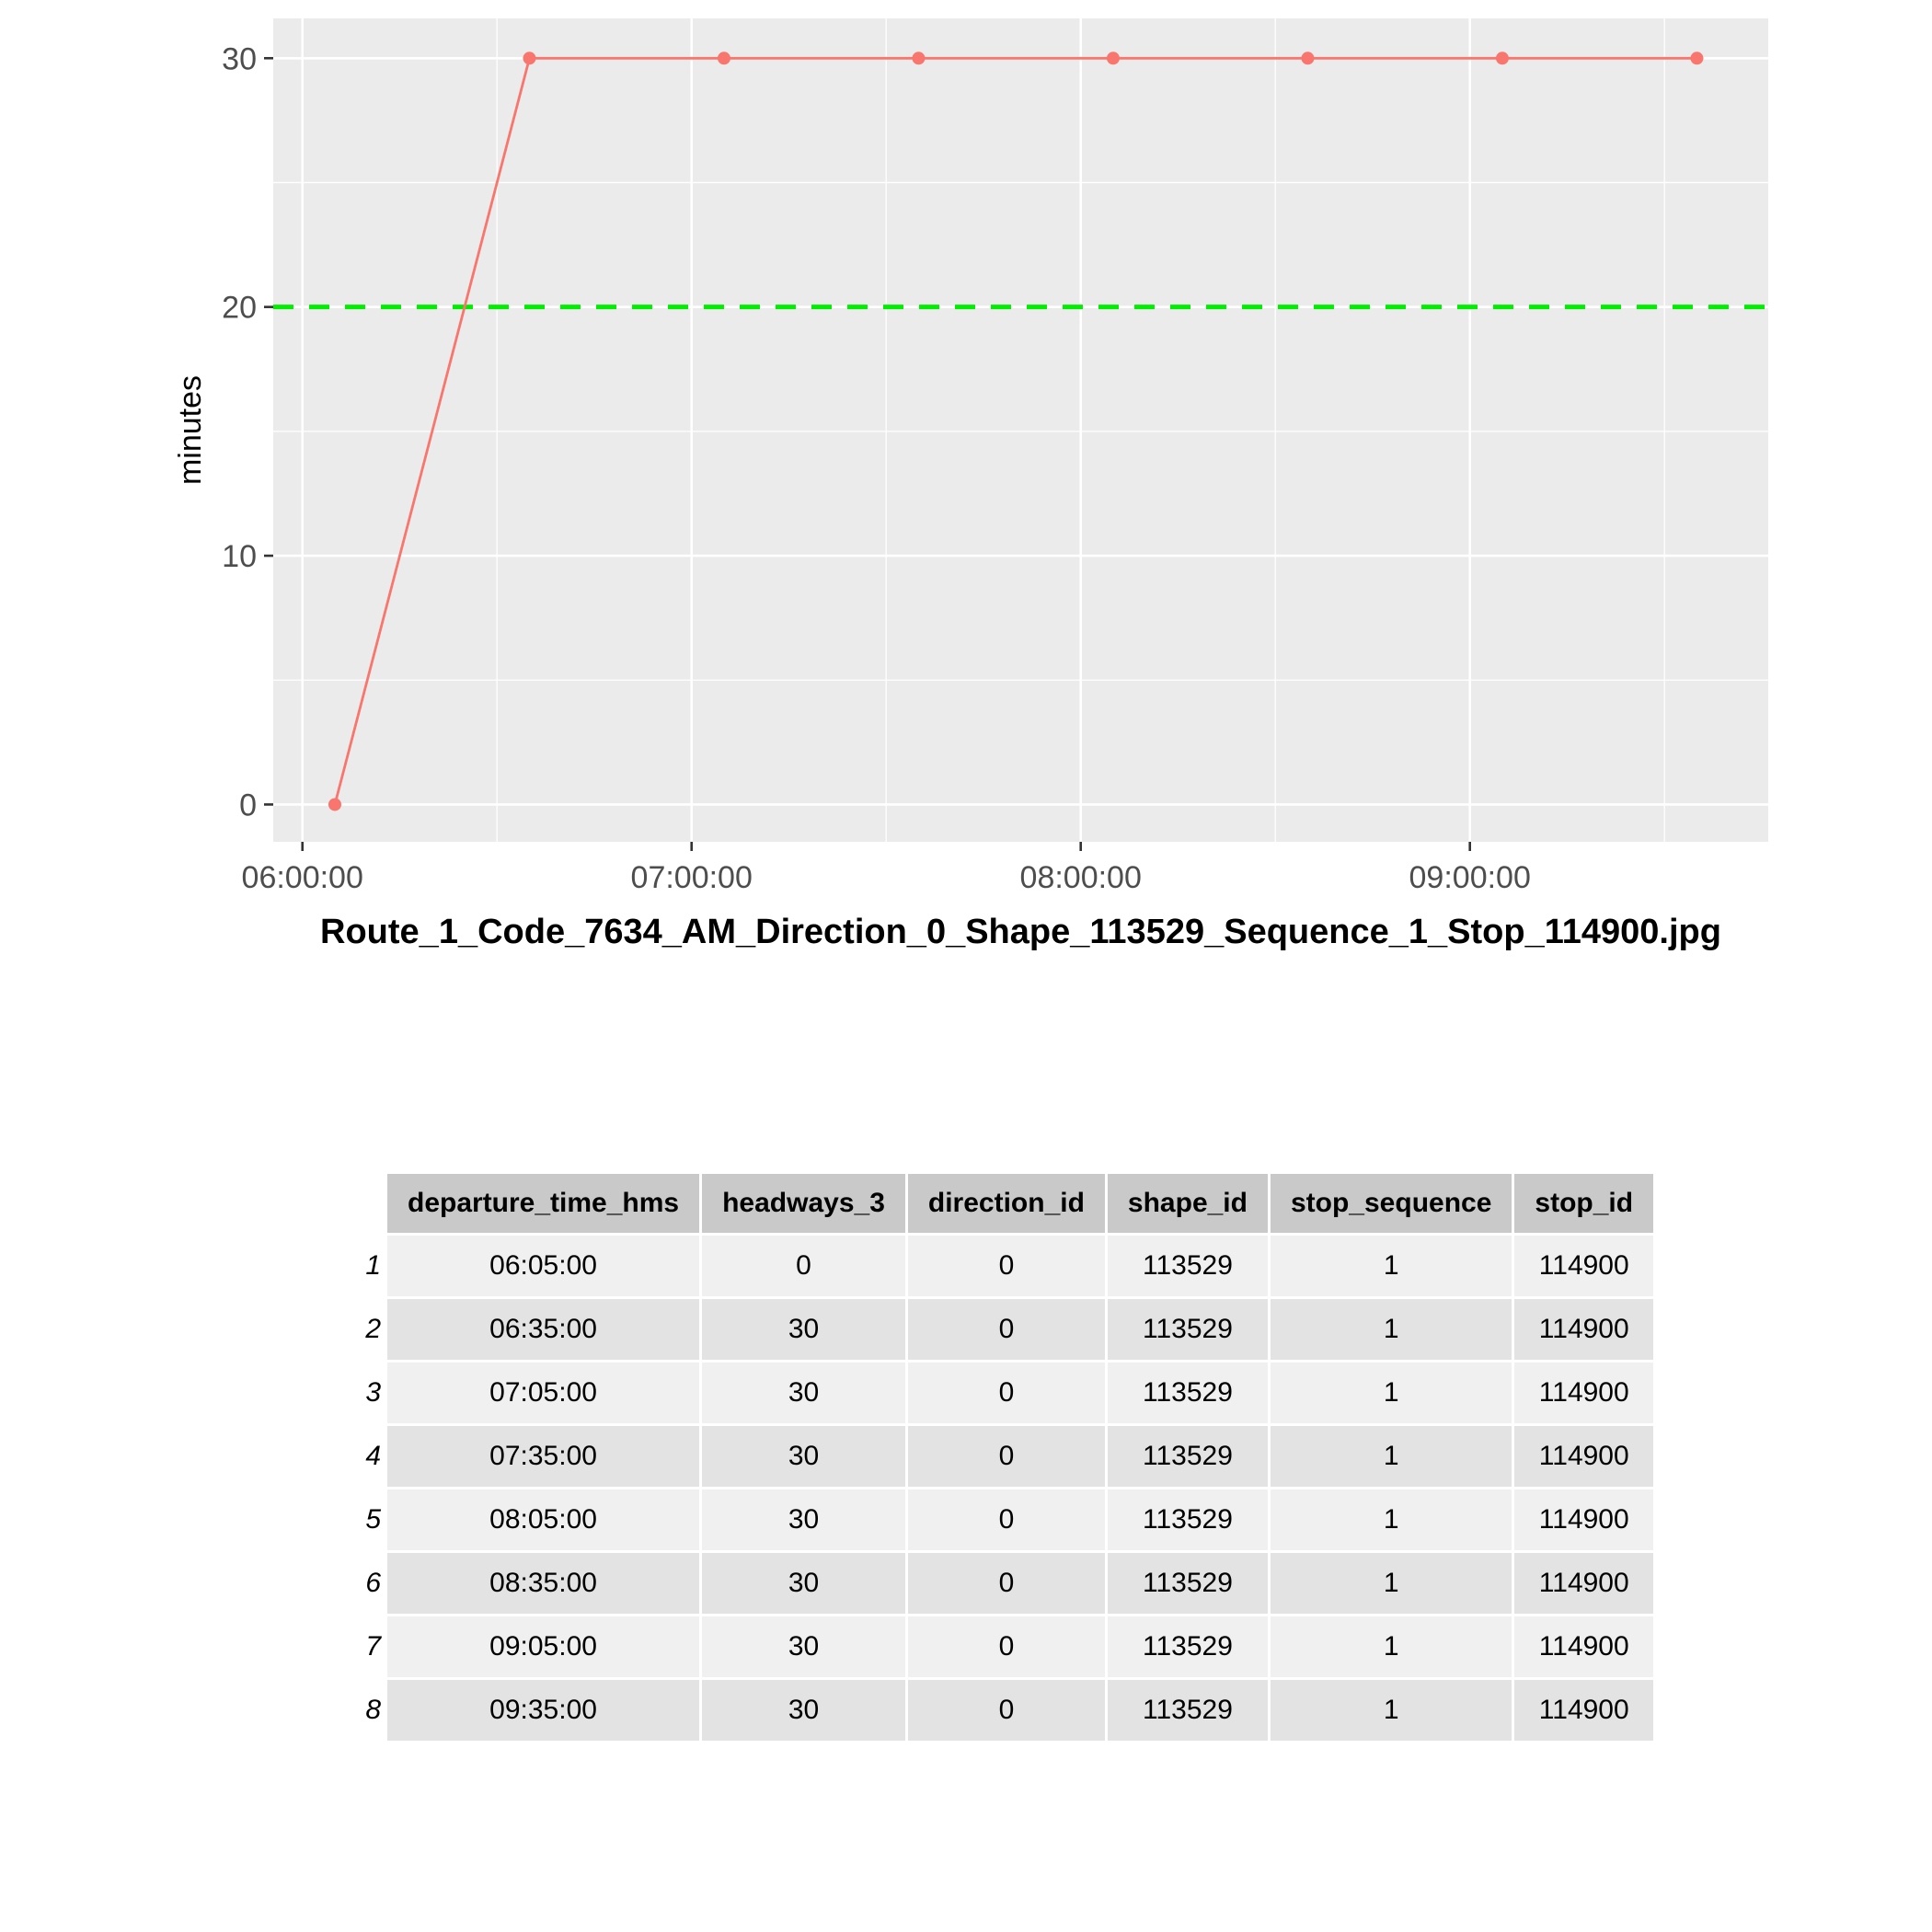 This screenshot has width=1932, height=1932. I want to click on row-number: 8, so click(373, 1710).